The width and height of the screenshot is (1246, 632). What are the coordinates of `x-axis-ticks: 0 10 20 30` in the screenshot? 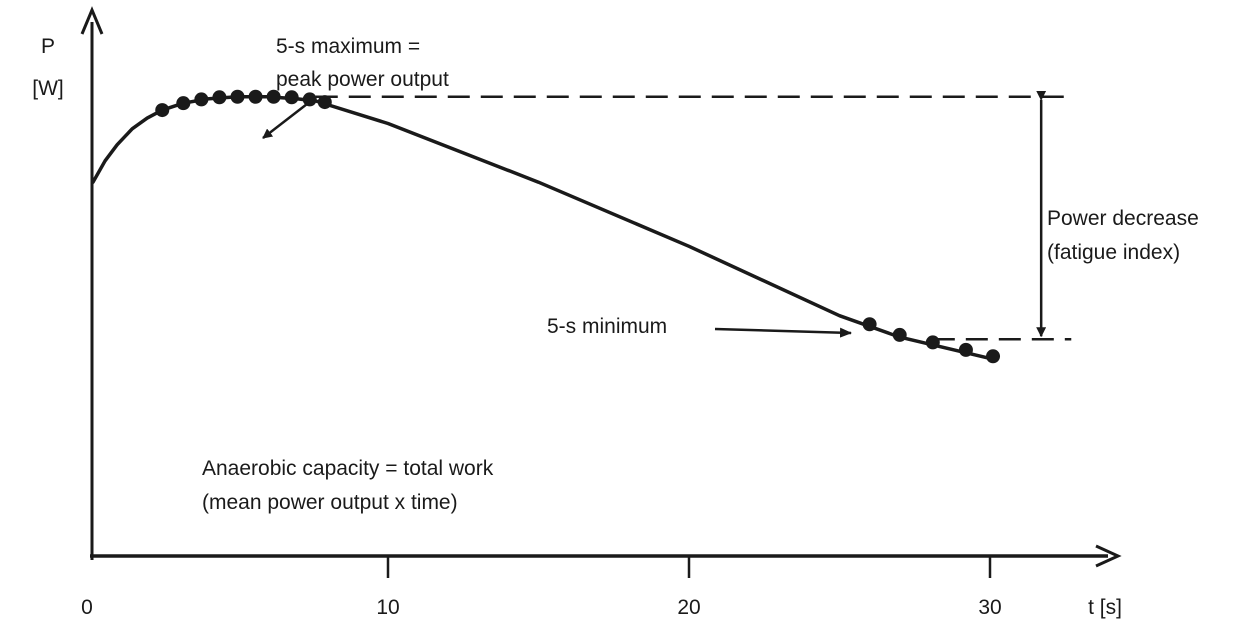 It's located at (541, 587).